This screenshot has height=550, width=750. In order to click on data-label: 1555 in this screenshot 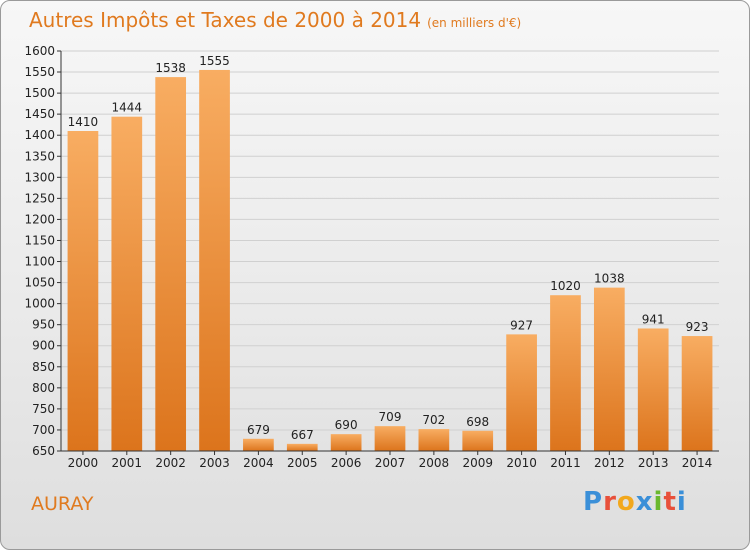, I will do `click(214, 61)`.